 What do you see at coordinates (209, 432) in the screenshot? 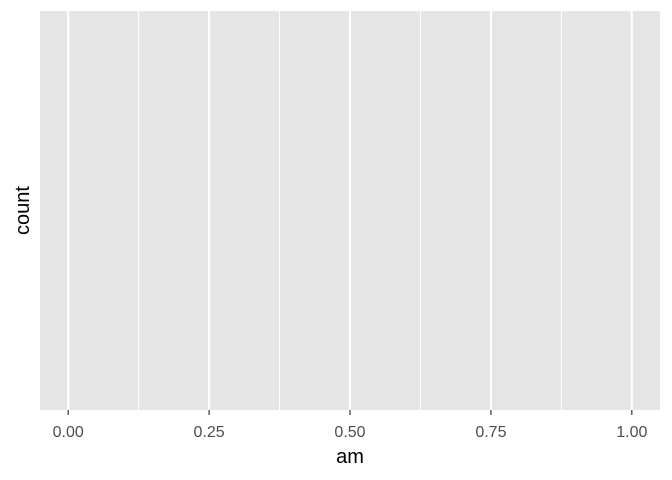
I see `x-tick-label: 0.25` at bounding box center [209, 432].